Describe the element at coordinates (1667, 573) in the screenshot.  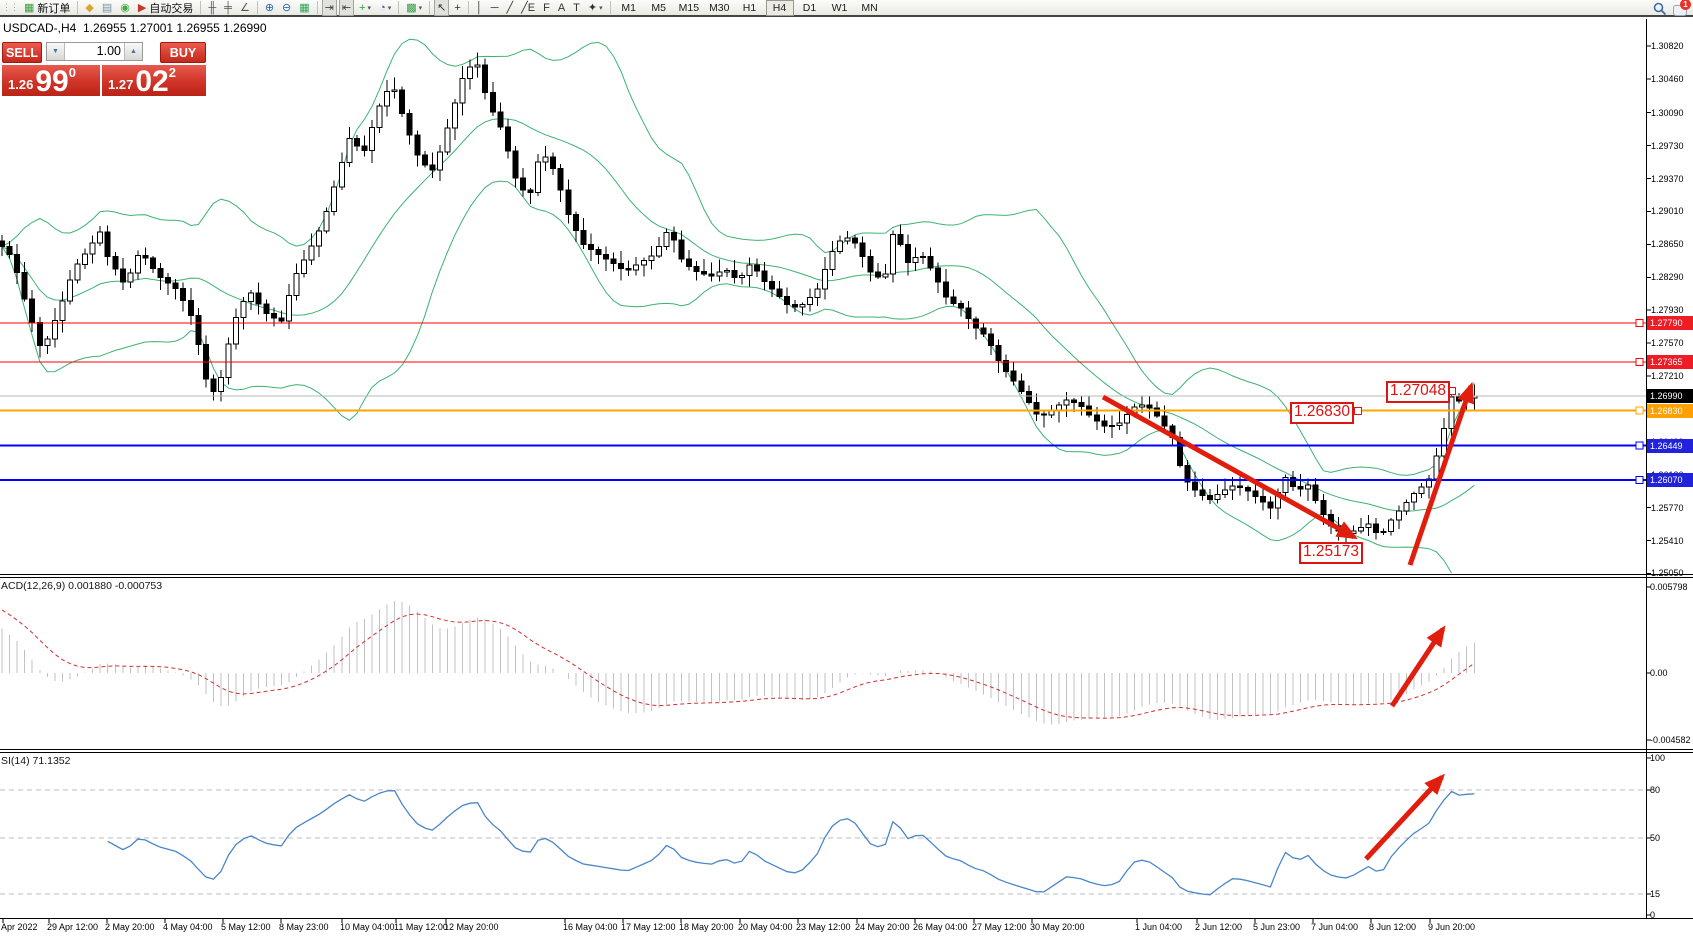
I see `price-tick-1.25050: 1.25050` at that location.